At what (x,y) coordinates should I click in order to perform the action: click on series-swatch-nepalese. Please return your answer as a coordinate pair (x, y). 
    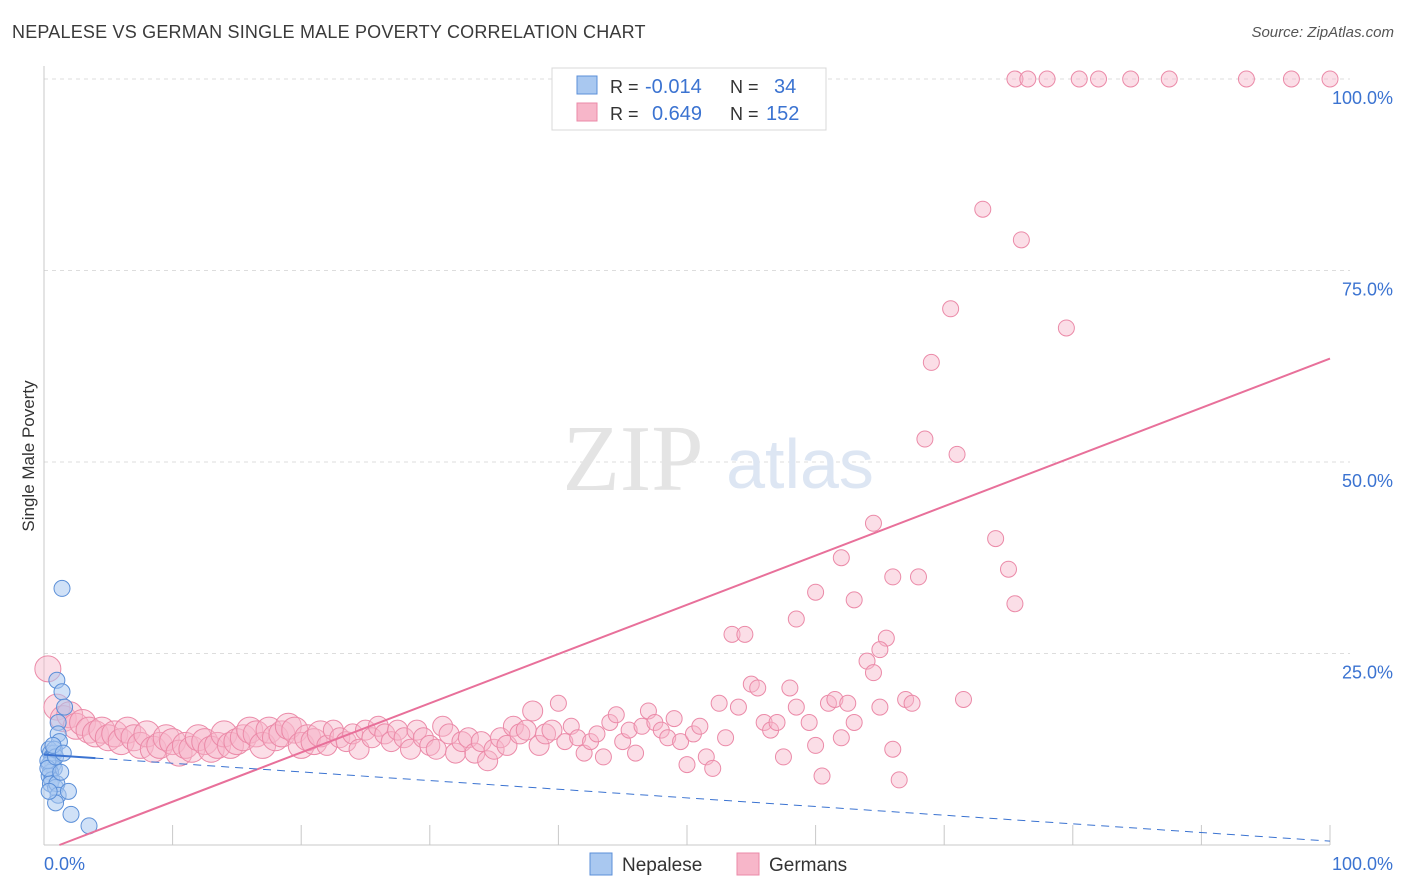
    Looking at the image, I should click on (601, 864).